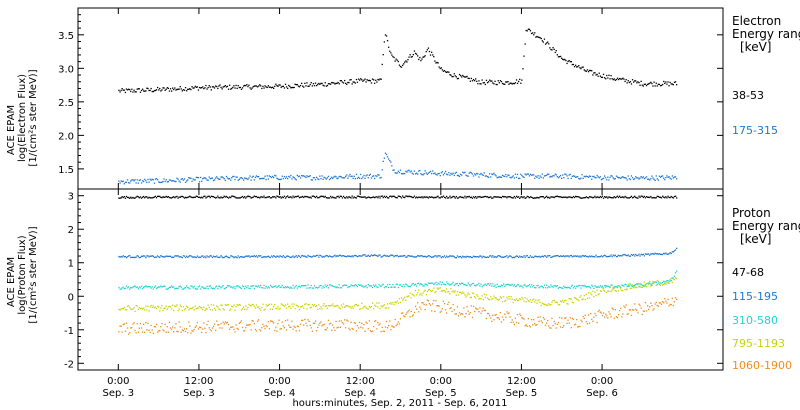 This screenshot has width=800, height=410. What do you see at coordinates (755, 47) in the screenshot?
I see `electron-legend-title-line3: [keV]` at bounding box center [755, 47].